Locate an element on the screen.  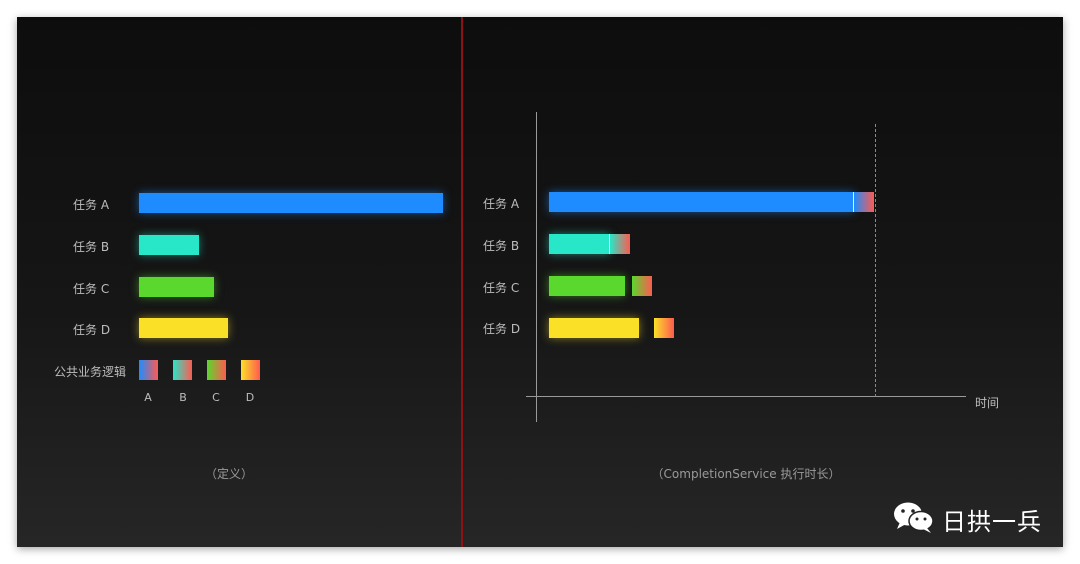
common-logic-b-bar is located at coordinates (182, 370).